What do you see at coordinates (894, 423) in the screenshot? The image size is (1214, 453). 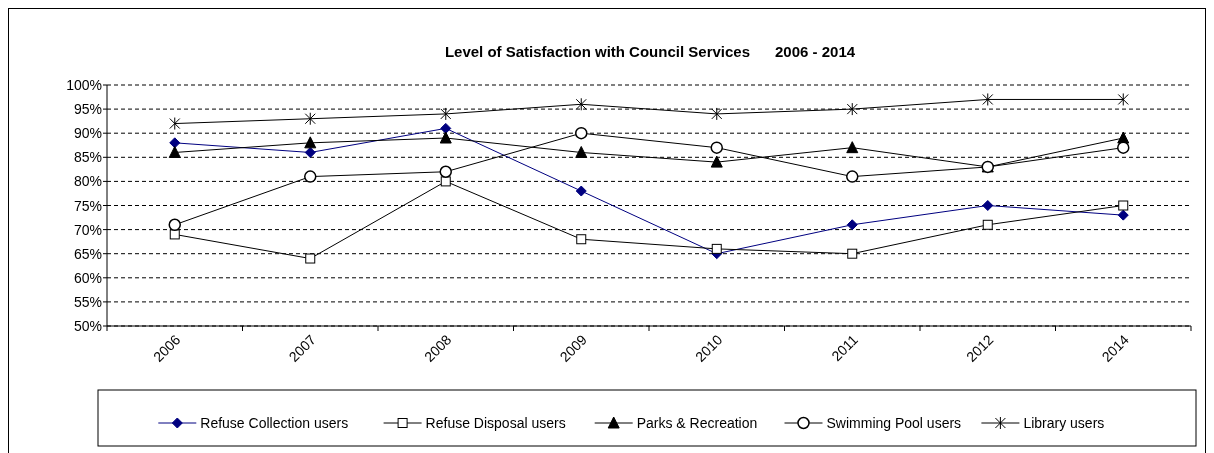 I see `legend-label: Swimming Pool users` at bounding box center [894, 423].